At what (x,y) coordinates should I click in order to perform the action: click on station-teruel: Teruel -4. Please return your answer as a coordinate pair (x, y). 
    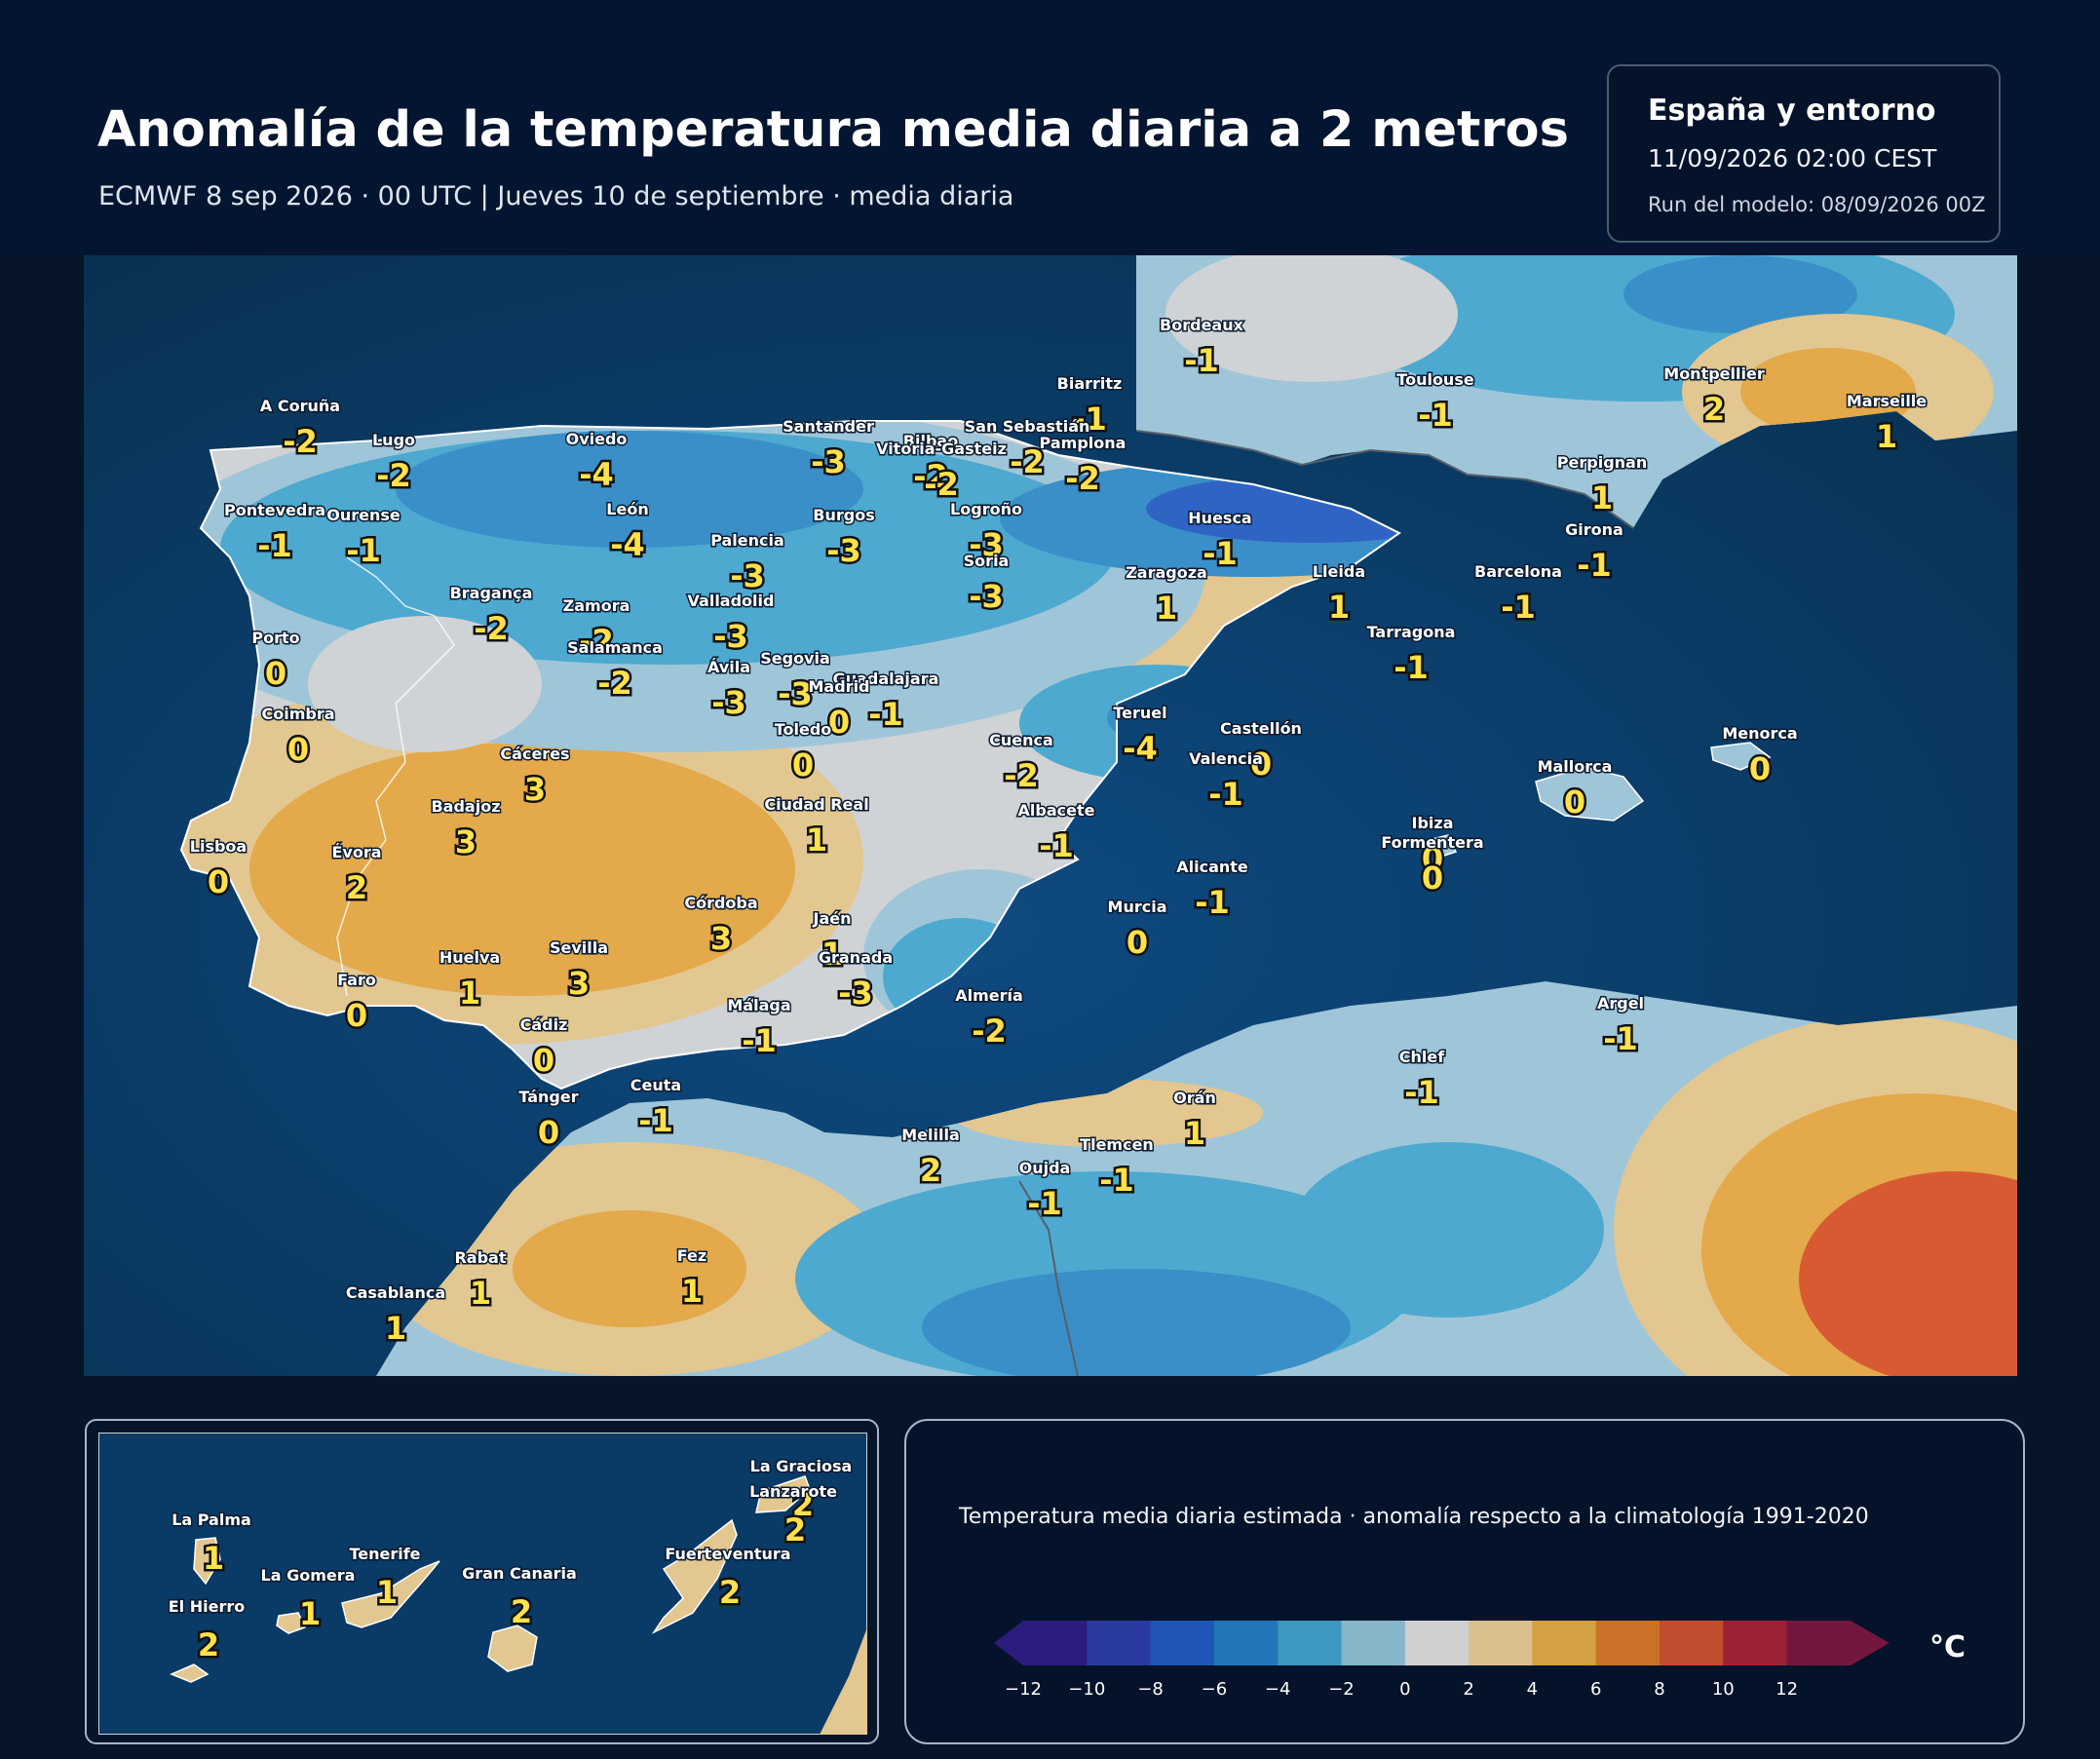
    Looking at the image, I should click on (1140, 737).